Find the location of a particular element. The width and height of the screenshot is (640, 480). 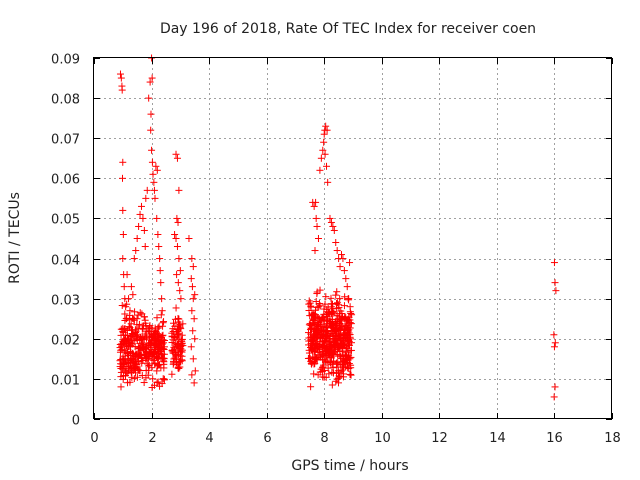

y-tick-label: 0.05 is located at coordinates (65, 220).